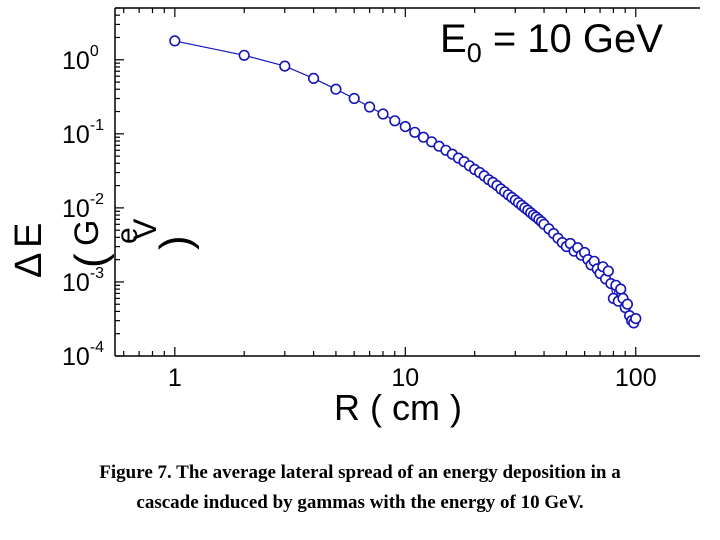 This screenshot has height=540, width=720. What do you see at coordinates (175, 378) in the screenshot?
I see `x-tick-label: 1` at bounding box center [175, 378].